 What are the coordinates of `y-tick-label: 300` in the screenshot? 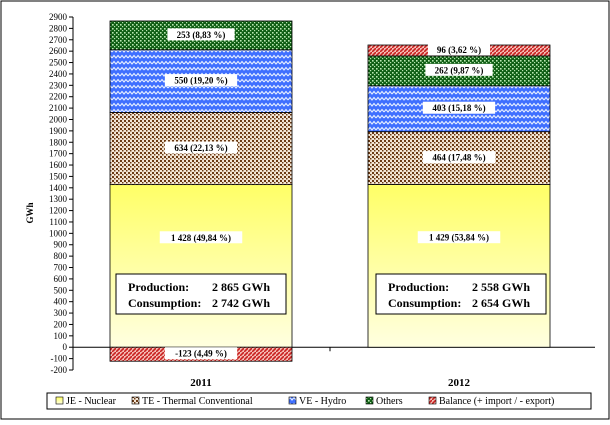 It's located at (61, 313).